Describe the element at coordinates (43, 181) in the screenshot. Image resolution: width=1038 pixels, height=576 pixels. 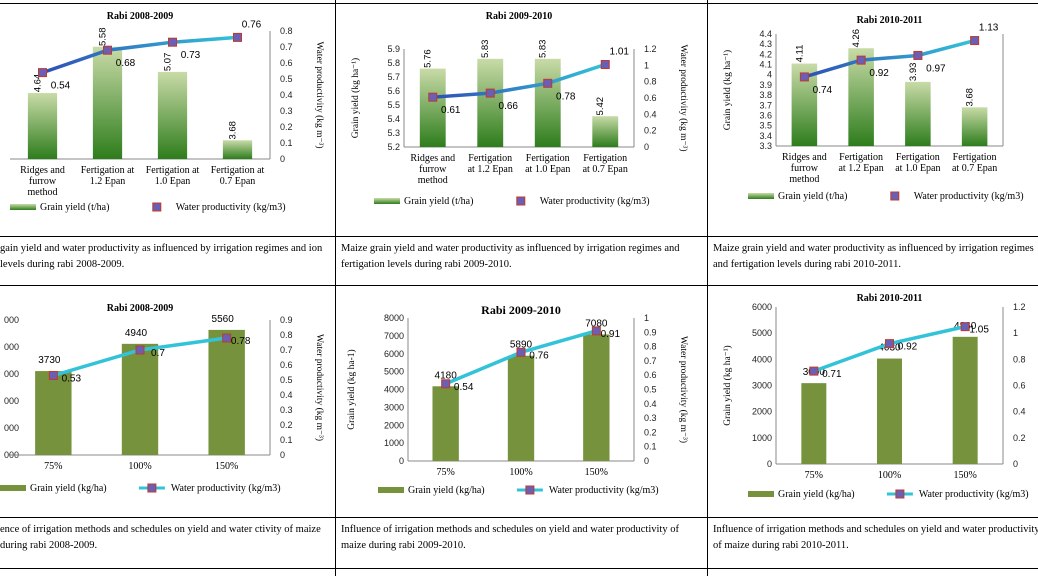
I see `x-category-label: furrow` at that location.